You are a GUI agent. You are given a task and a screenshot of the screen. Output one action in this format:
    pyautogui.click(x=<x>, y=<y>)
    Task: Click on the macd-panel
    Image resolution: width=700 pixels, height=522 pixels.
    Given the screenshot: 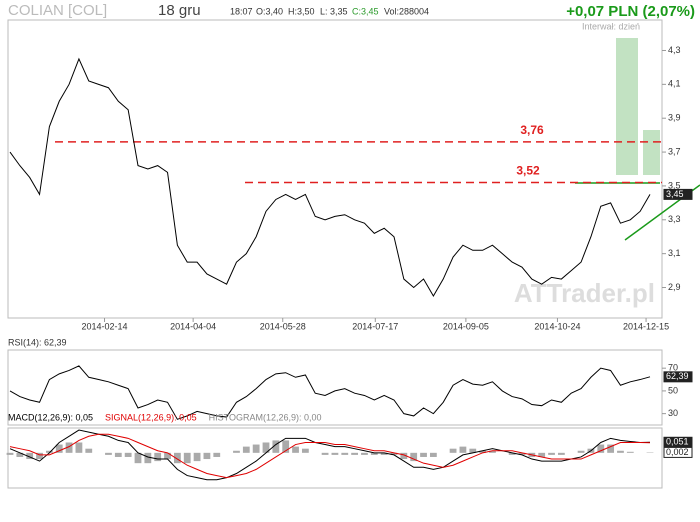 What is the action you would take?
    pyautogui.click(x=335, y=458)
    